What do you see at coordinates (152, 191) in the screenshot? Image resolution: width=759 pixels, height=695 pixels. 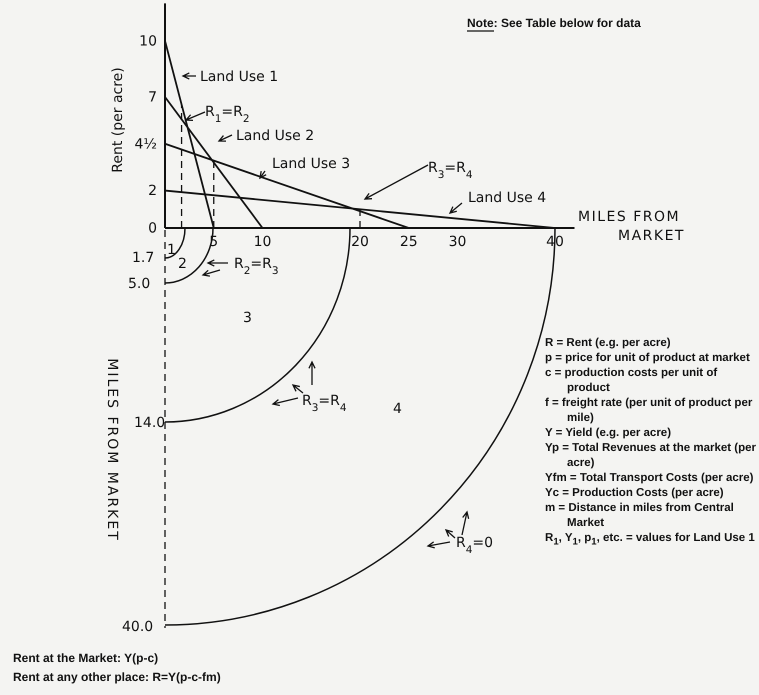 I see `y-tick-label: 2` at bounding box center [152, 191].